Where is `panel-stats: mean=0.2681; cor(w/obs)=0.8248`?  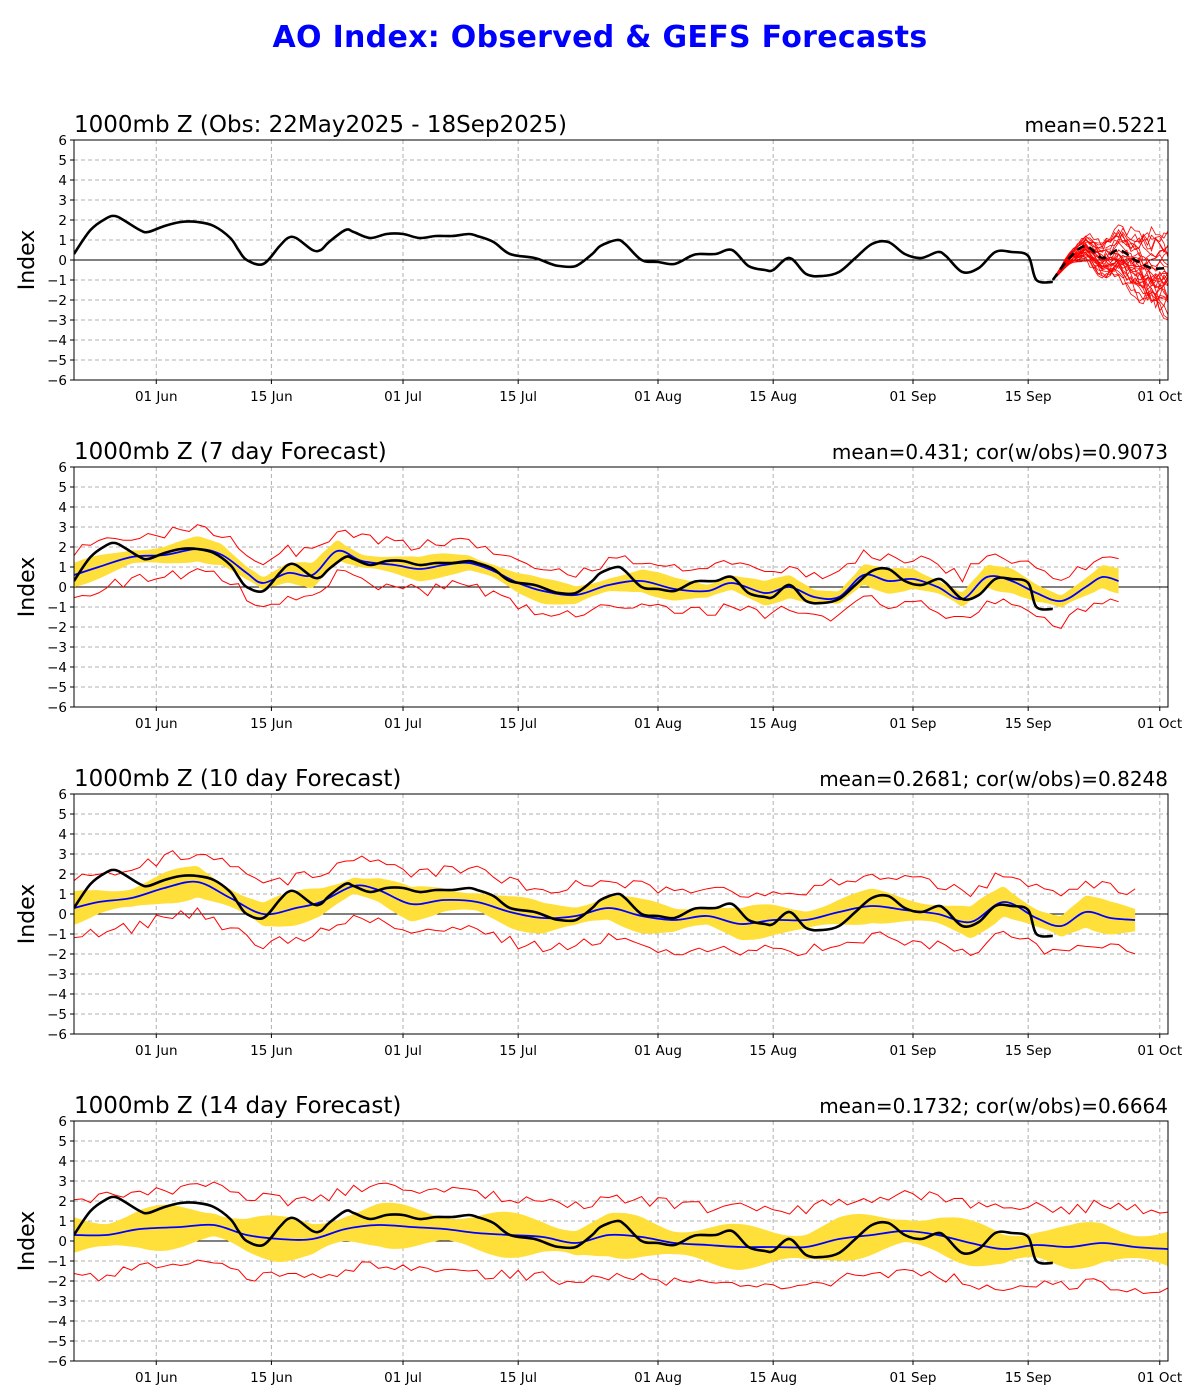 panel-stats: mean=0.2681; cor(w/obs)=0.8248 is located at coordinates (993, 779).